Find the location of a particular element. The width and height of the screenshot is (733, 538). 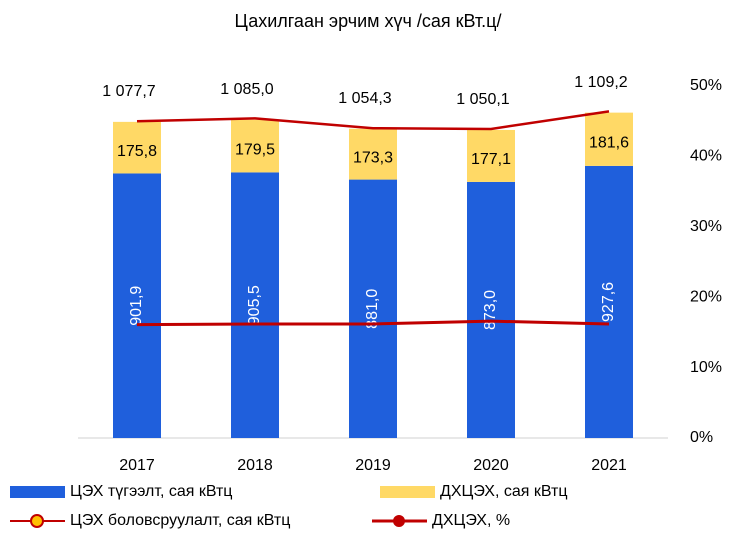

legend-label: ДХЦЭХ, % is located at coordinates (471, 520).